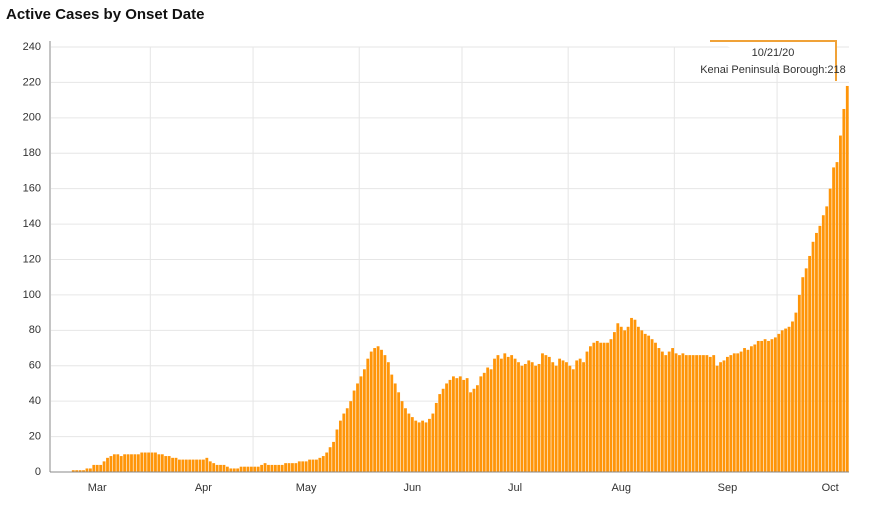  Describe the element at coordinates (32, 153) in the screenshot. I see `y-tick-label: 180` at that location.